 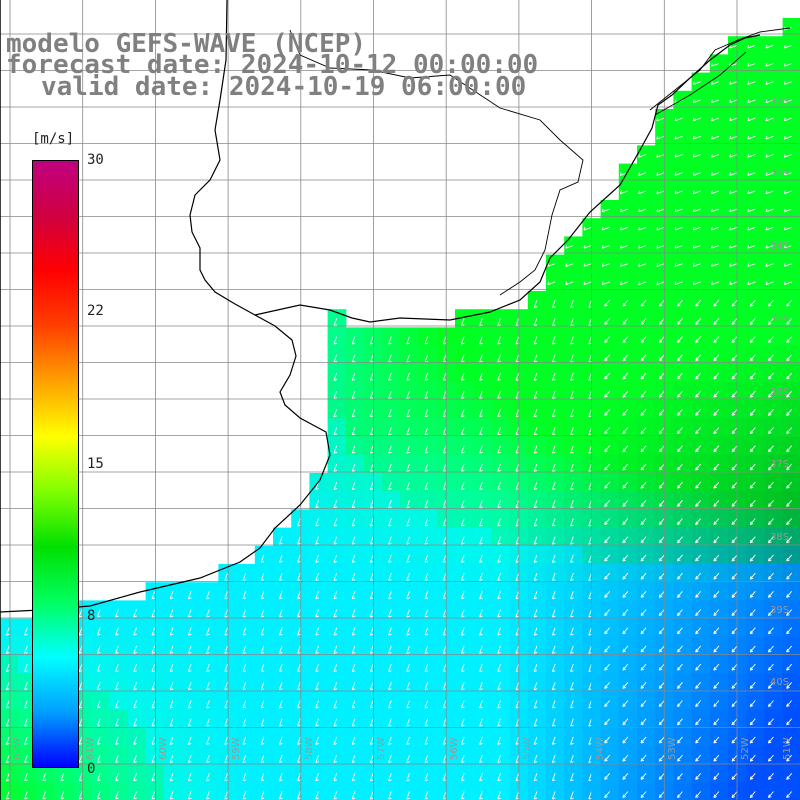 I want to click on lon-label: 60W, so click(x=163, y=748).